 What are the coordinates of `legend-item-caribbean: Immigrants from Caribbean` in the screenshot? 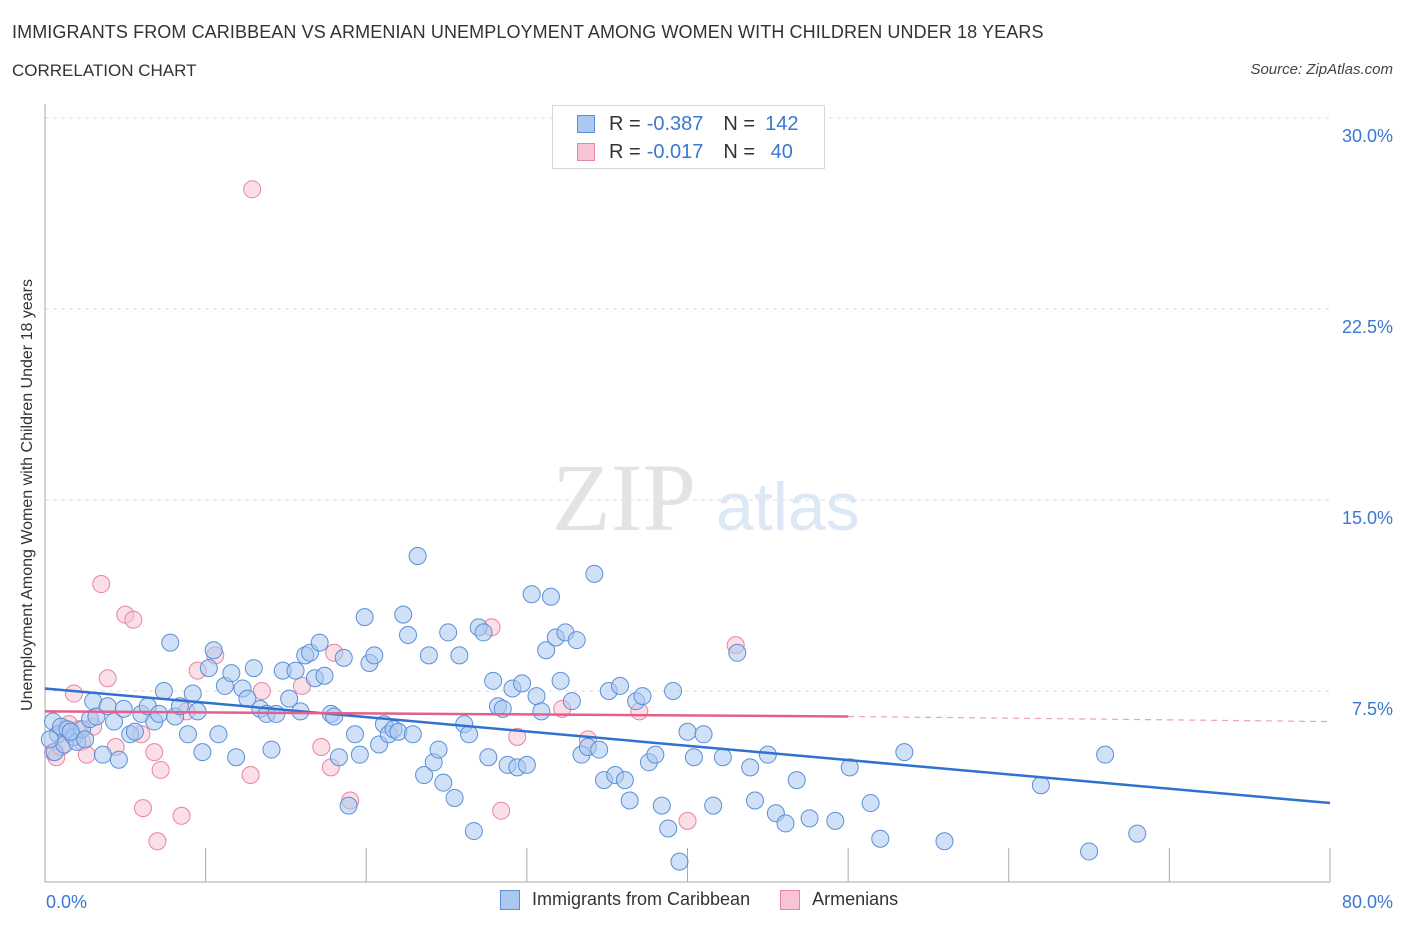 It's located at (625, 899).